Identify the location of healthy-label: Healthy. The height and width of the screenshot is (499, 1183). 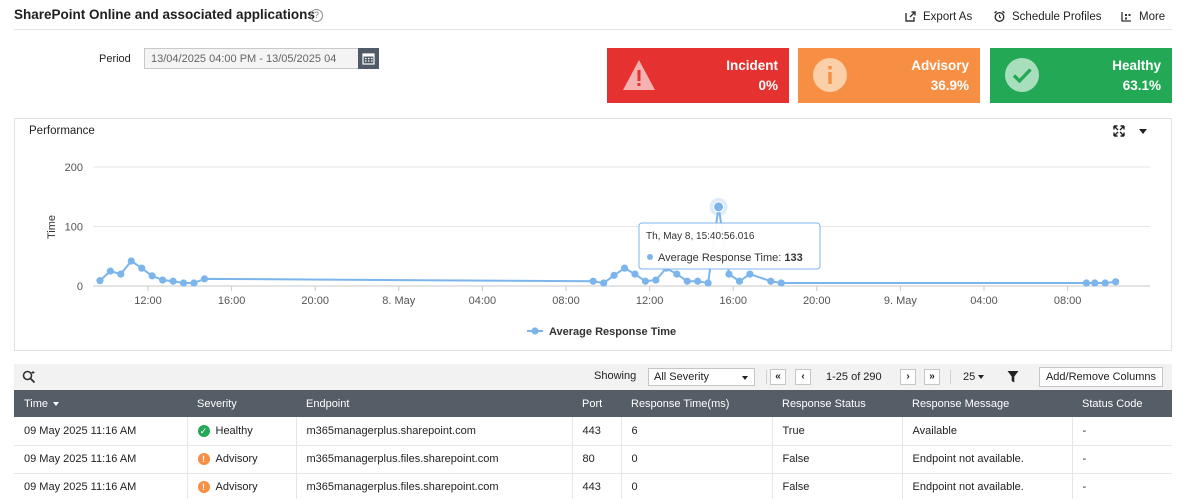
(1136, 65).